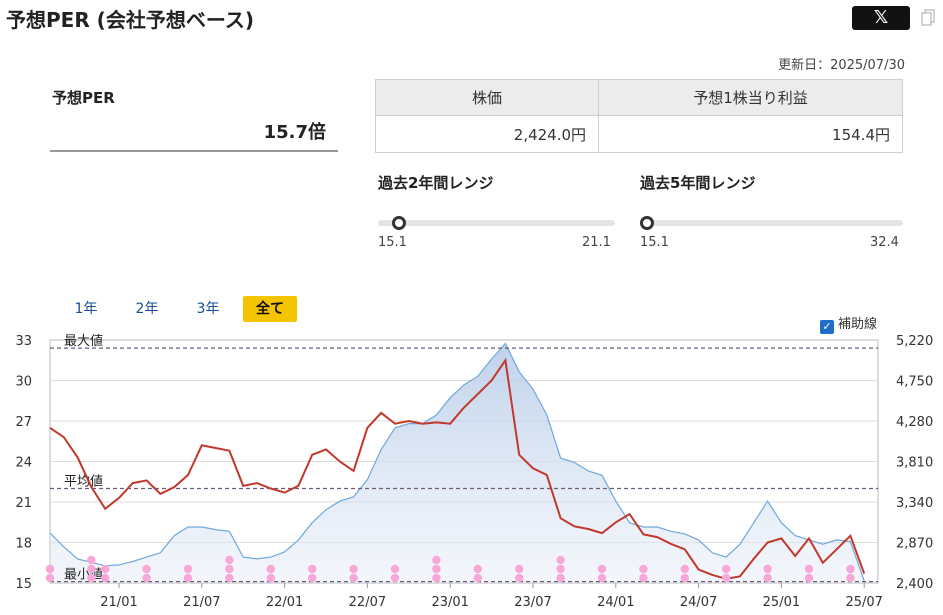 This screenshot has height=615, width=943. What do you see at coordinates (858, 324) in the screenshot?
I see `aux-line-label: 補助線` at bounding box center [858, 324].